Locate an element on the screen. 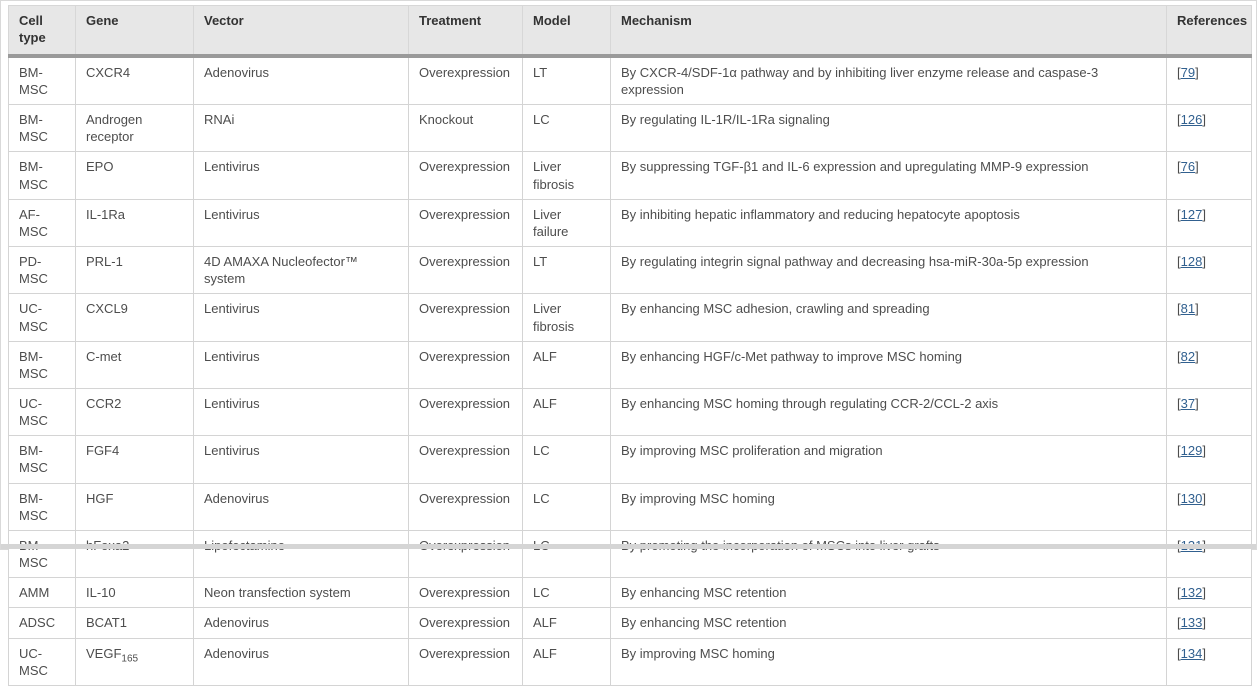 Image resolution: width=1257 pixels, height=686 pixels. vector-cell: Lipofectamine is located at coordinates (301, 554).